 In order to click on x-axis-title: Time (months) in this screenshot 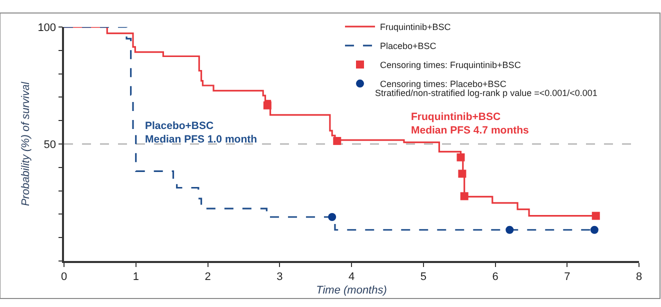, I will do `click(352, 290)`.